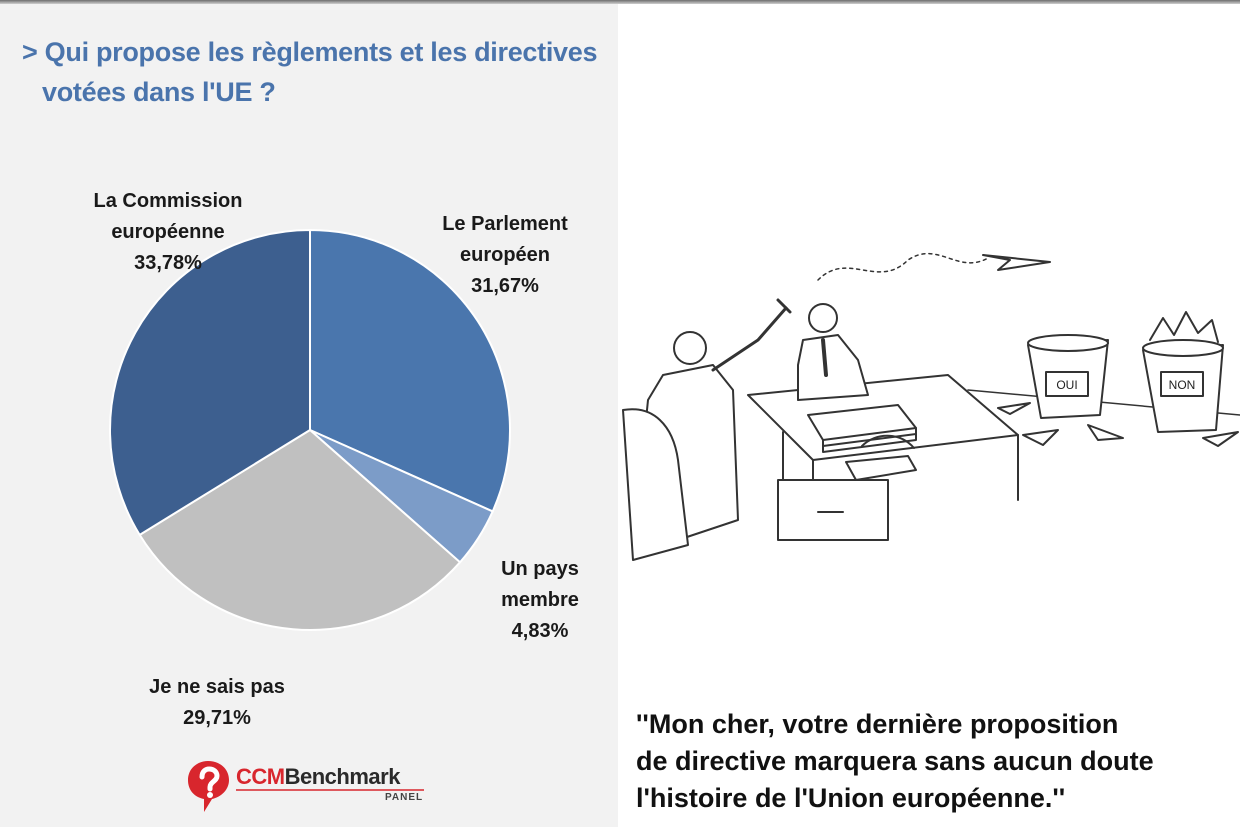 Image resolution: width=1240 pixels, height=827 pixels. Describe the element at coordinates (260, 776) in the screenshot. I see `logo-ccm: CCM` at that location.